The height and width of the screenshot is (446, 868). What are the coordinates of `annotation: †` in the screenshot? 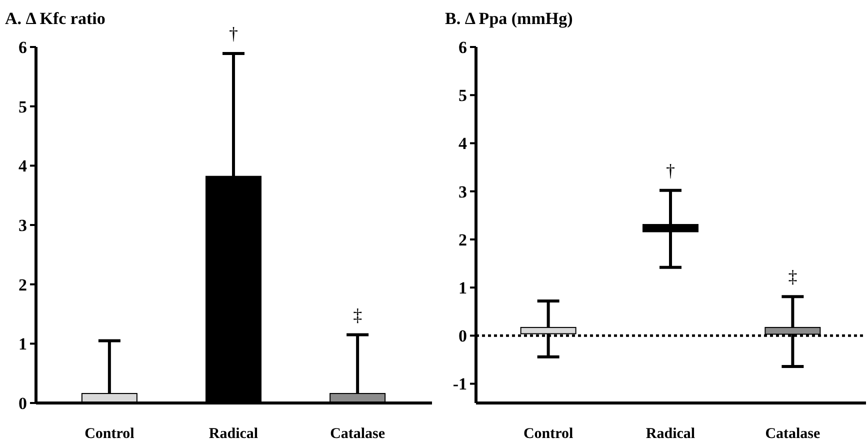 It's located at (670, 170).